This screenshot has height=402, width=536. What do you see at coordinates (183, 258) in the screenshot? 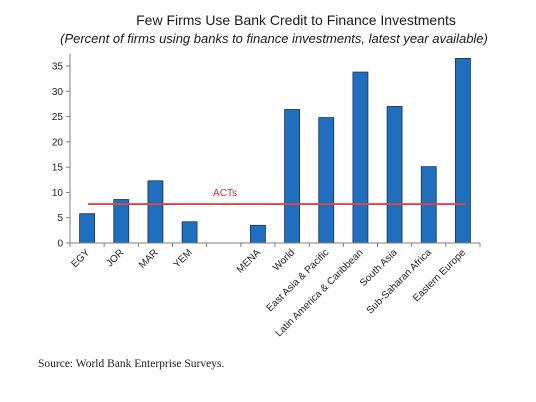
I see `x-category-label: YEM` at bounding box center [183, 258].